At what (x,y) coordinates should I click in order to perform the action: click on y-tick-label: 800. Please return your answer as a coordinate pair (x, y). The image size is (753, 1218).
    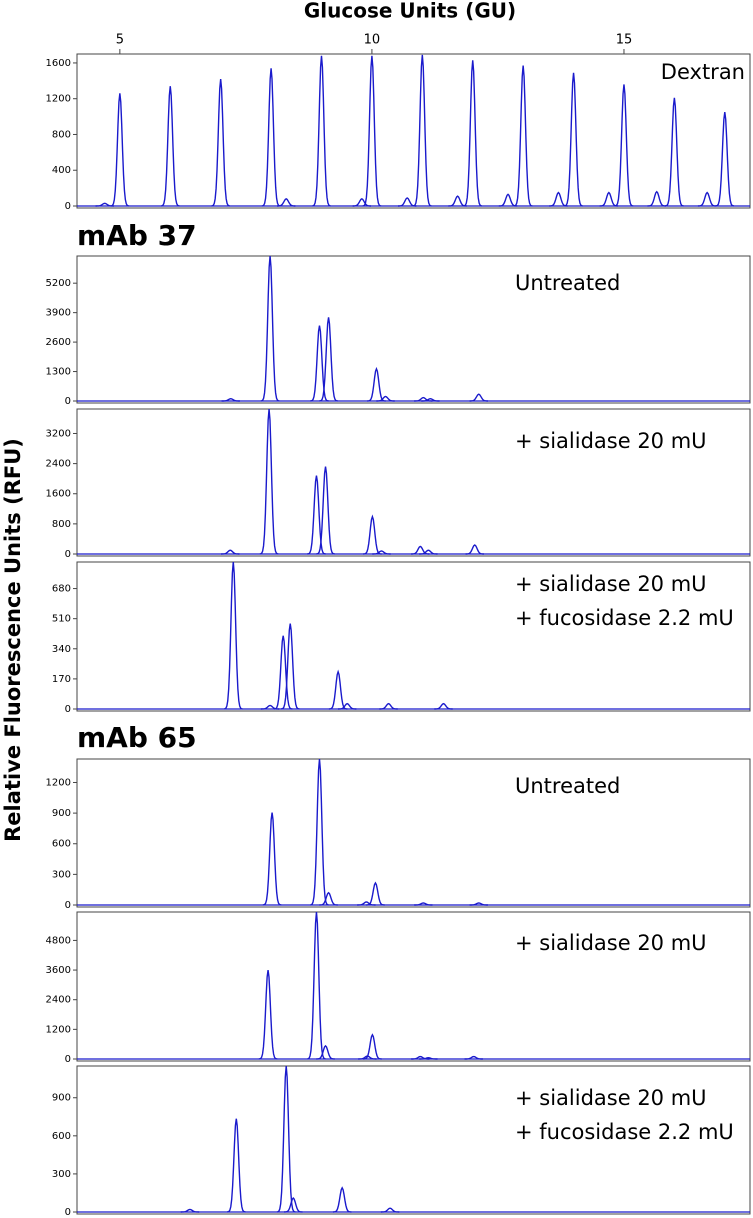
    Looking at the image, I should click on (61, 134).